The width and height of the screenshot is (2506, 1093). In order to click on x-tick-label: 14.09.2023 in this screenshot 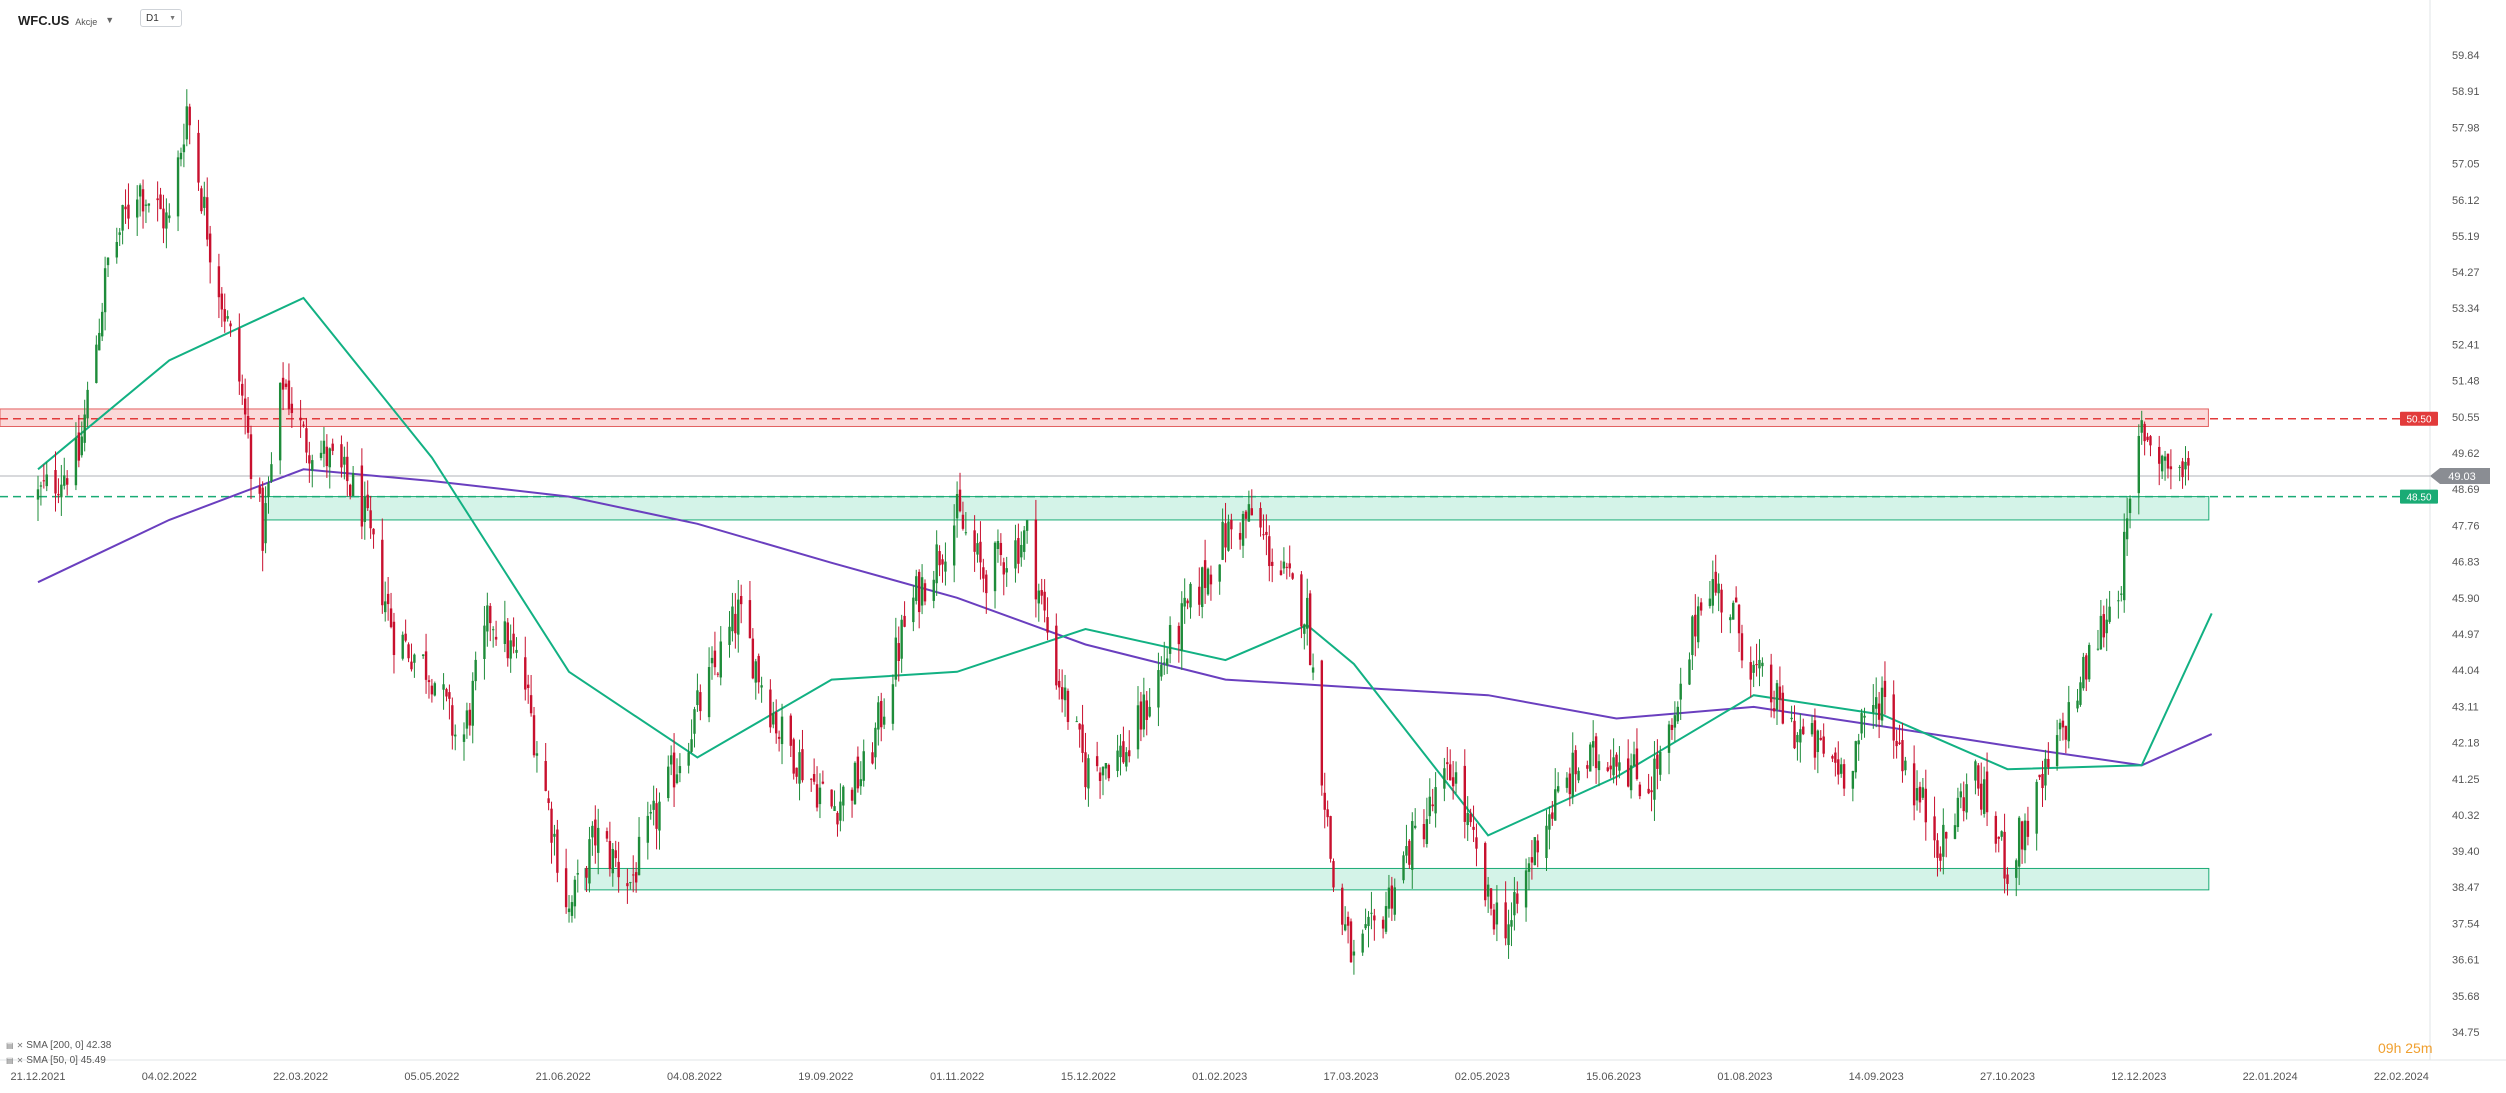, I will do `click(1876, 1077)`.